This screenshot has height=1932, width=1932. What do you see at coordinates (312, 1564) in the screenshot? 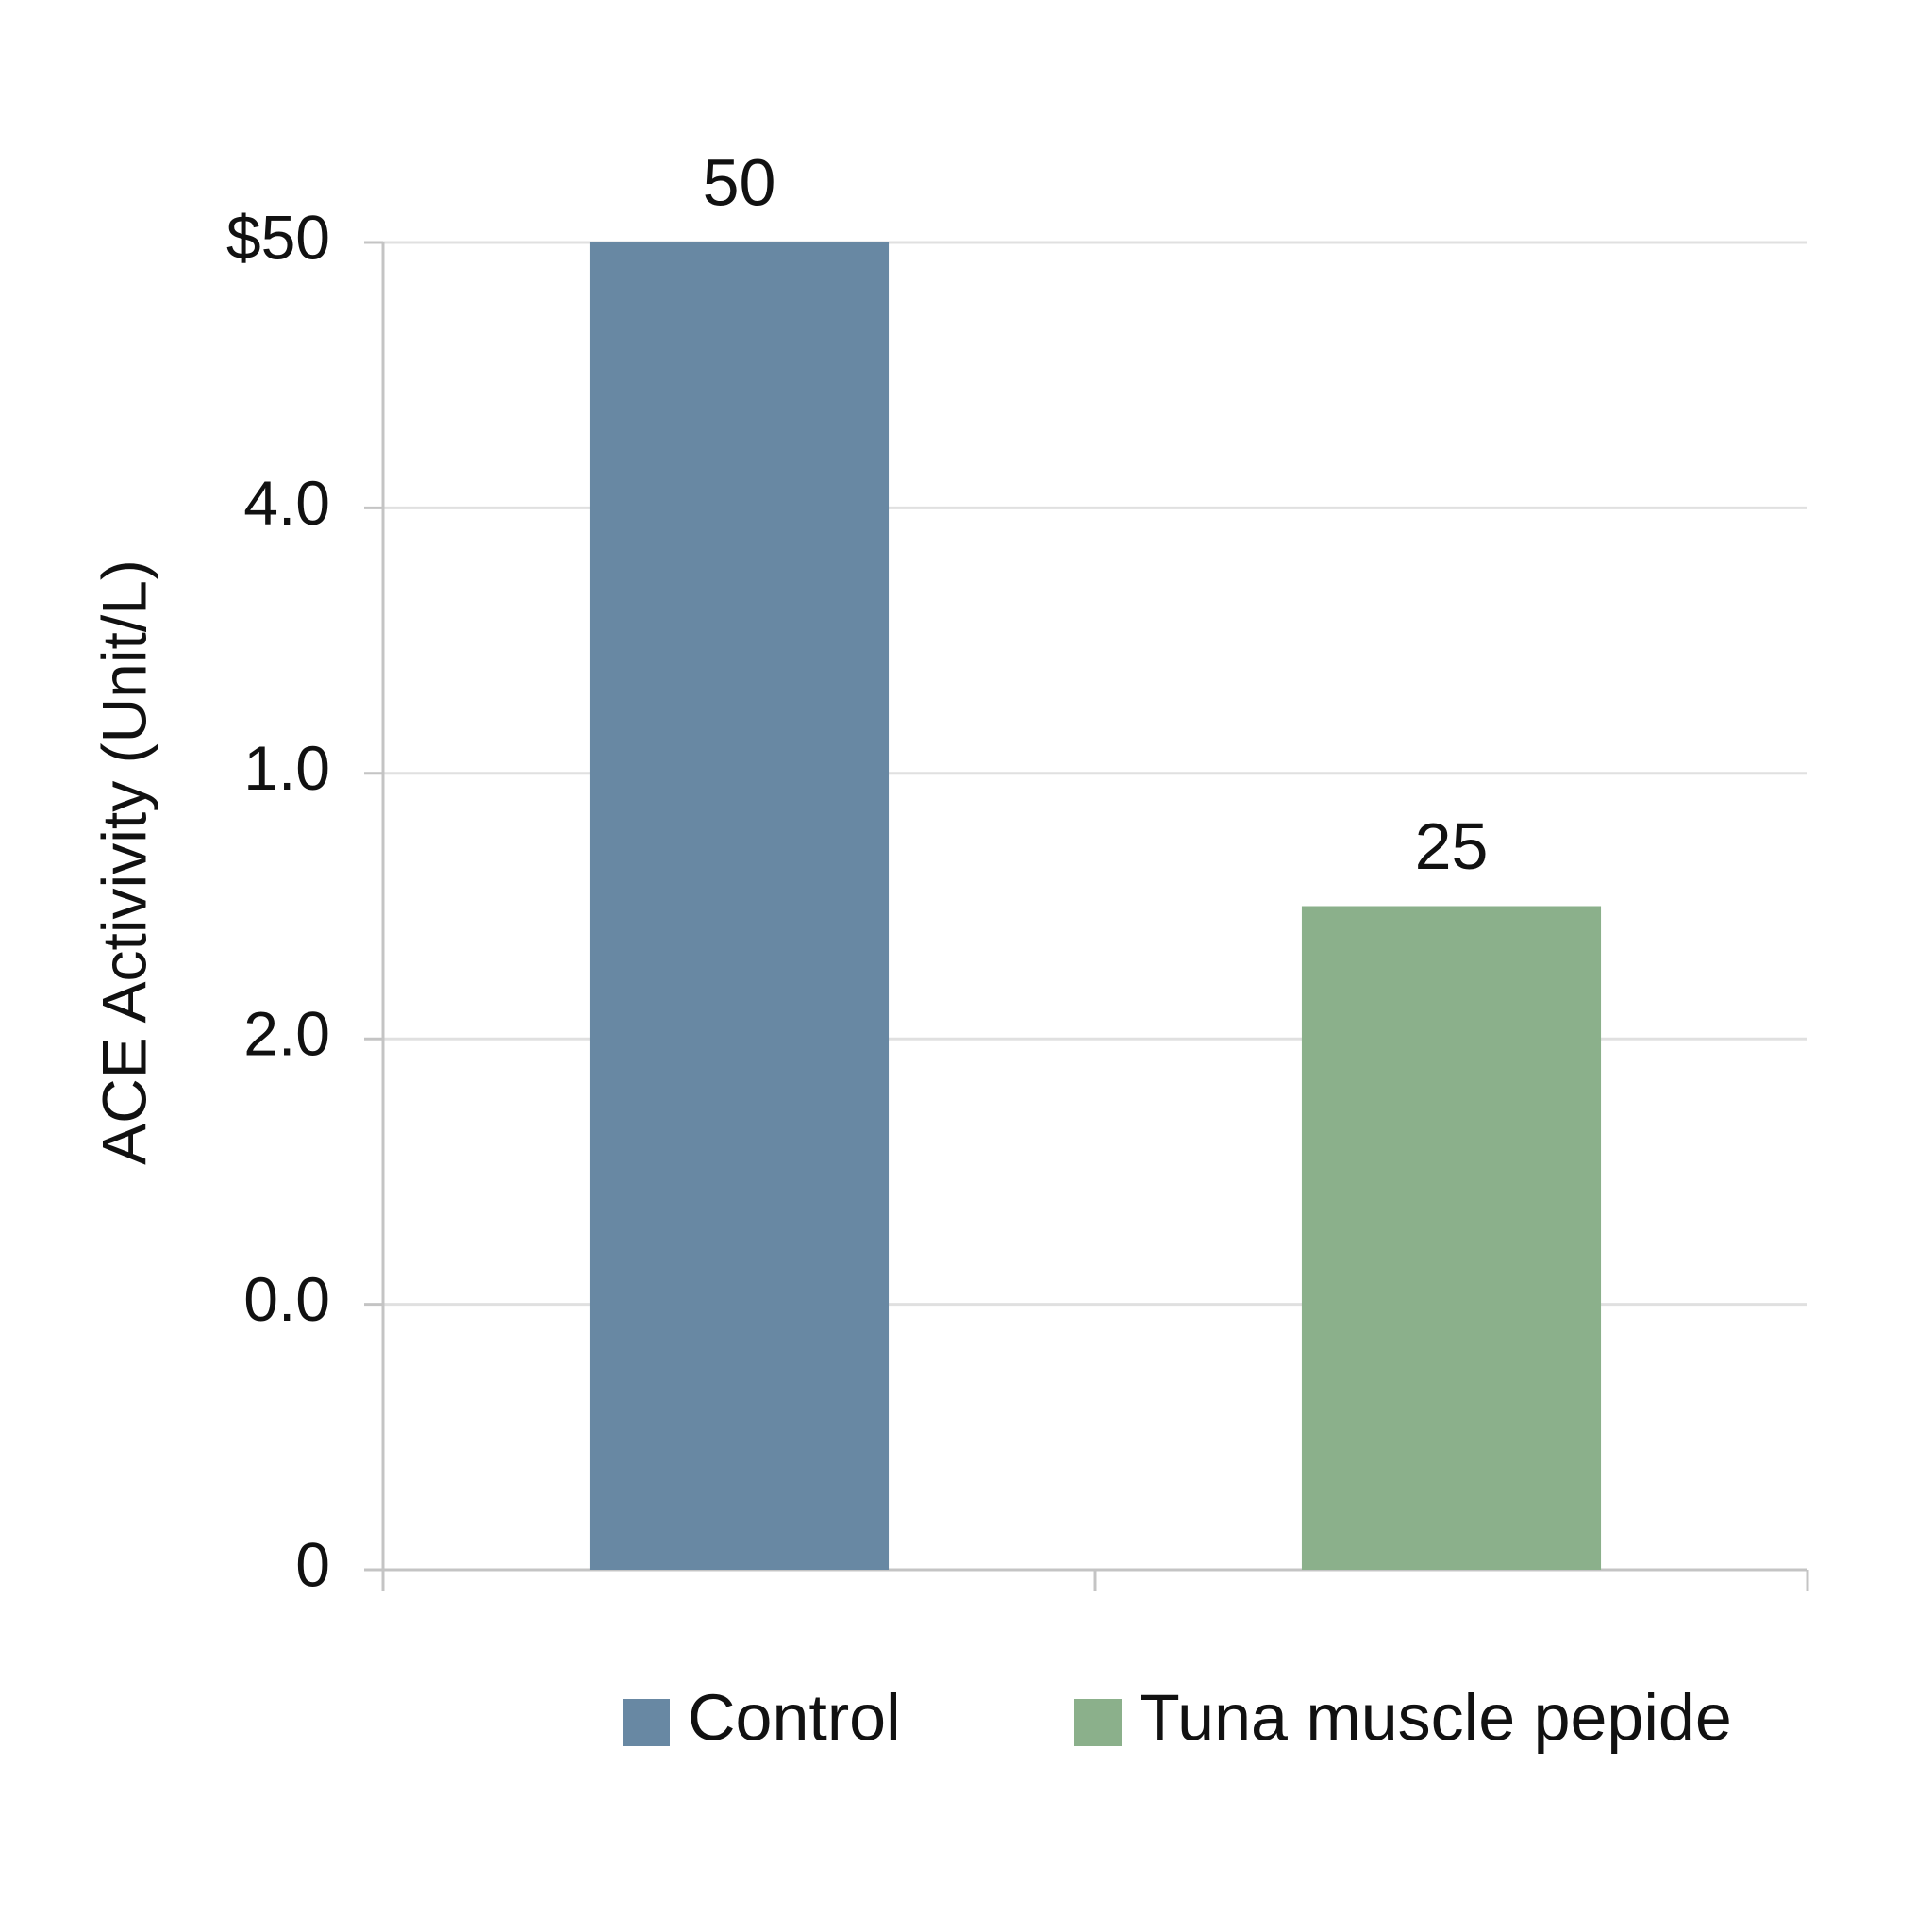
I see `y-tick-label: 0` at bounding box center [312, 1564].